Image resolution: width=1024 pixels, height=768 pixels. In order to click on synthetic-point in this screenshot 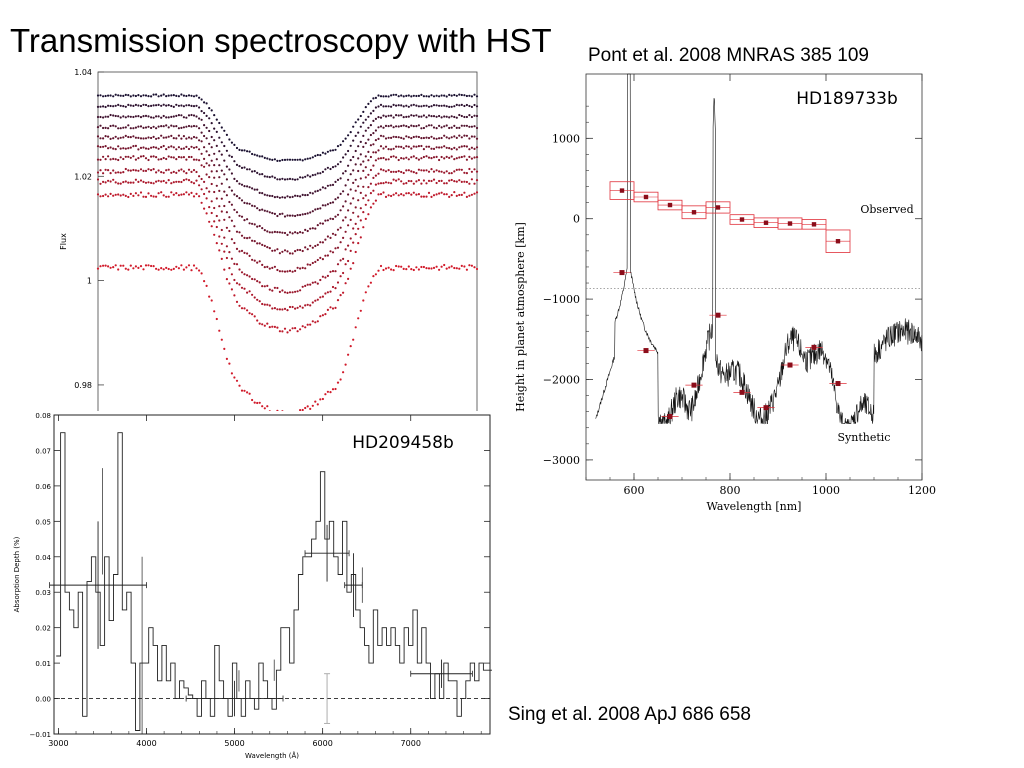, I will do `click(790, 365)`.